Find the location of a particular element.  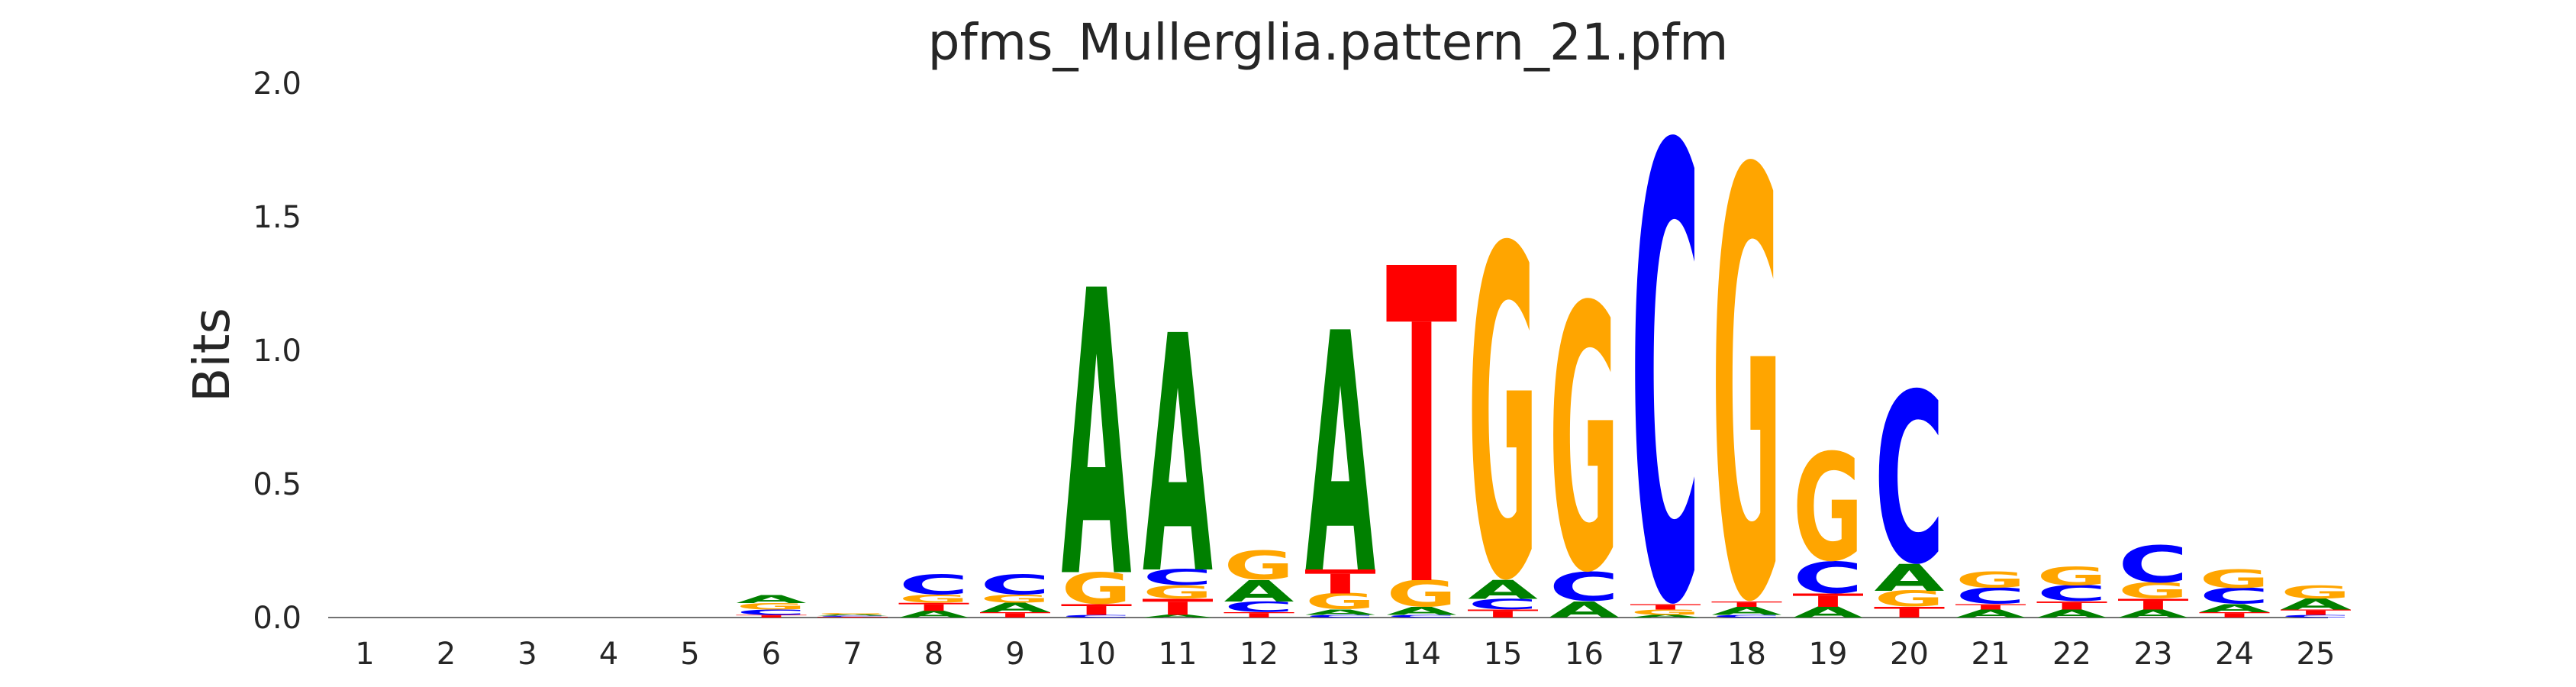

x-tick-label: 3 is located at coordinates (527, 654).